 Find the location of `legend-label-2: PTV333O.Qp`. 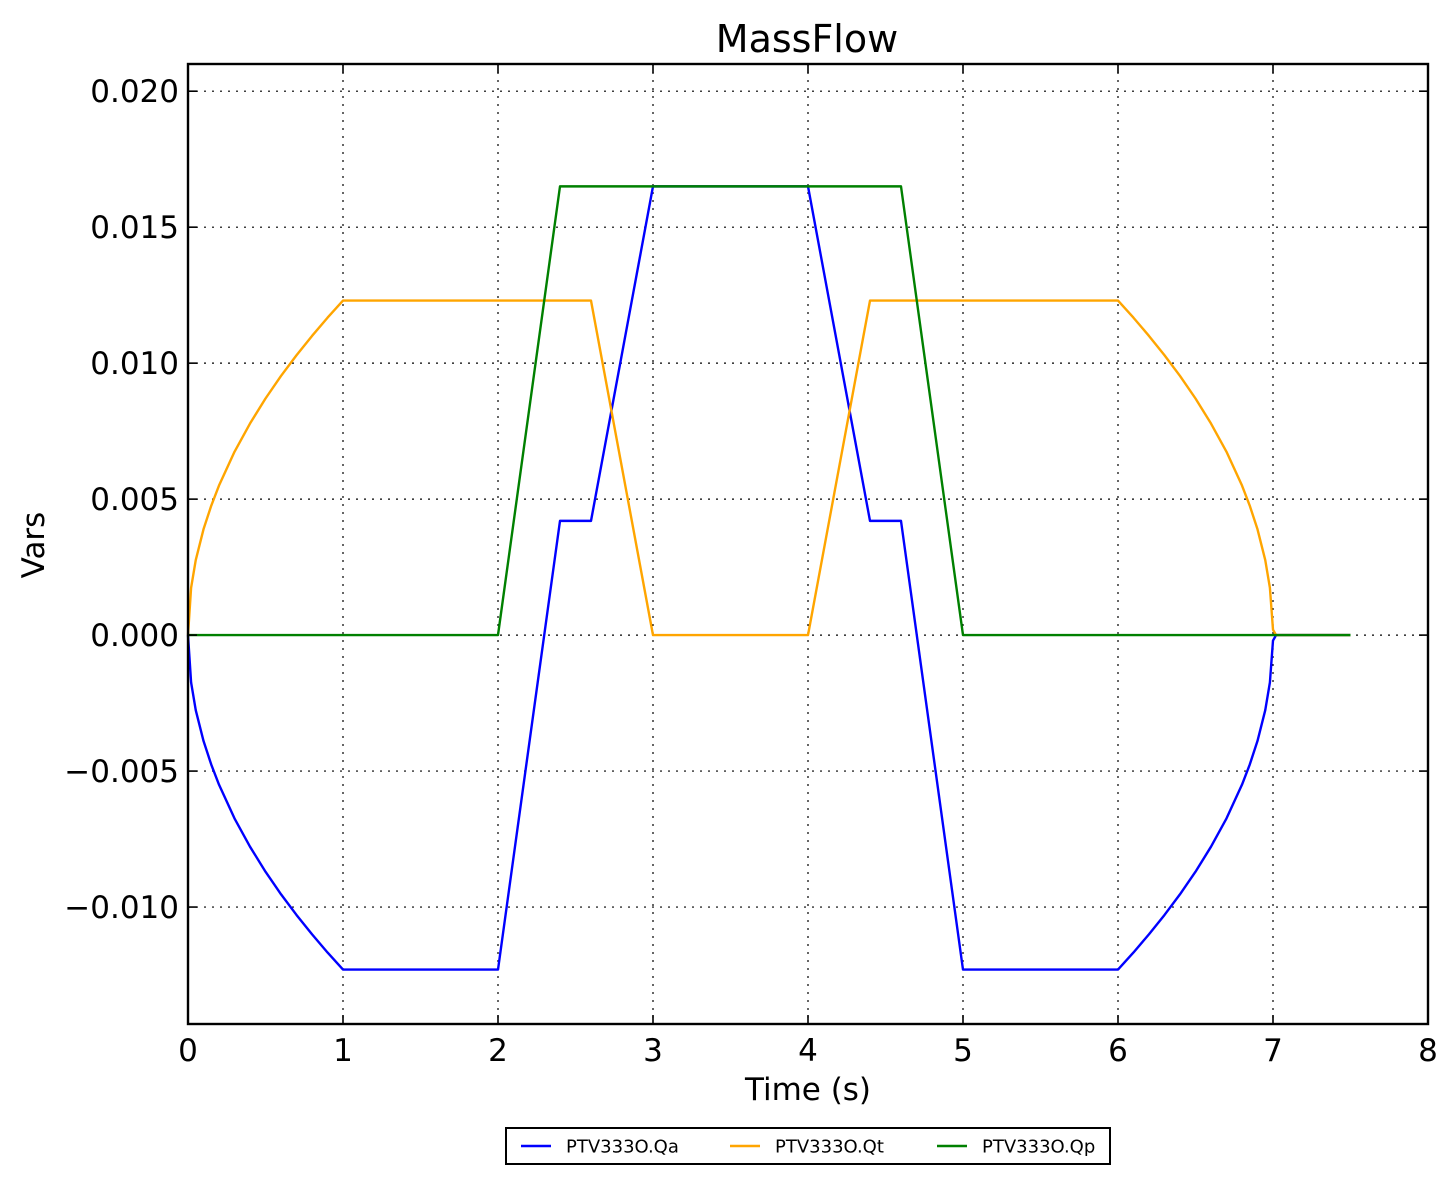

legend-label-2: PTV333O.Qp is located at coordinates (1038, 1147).